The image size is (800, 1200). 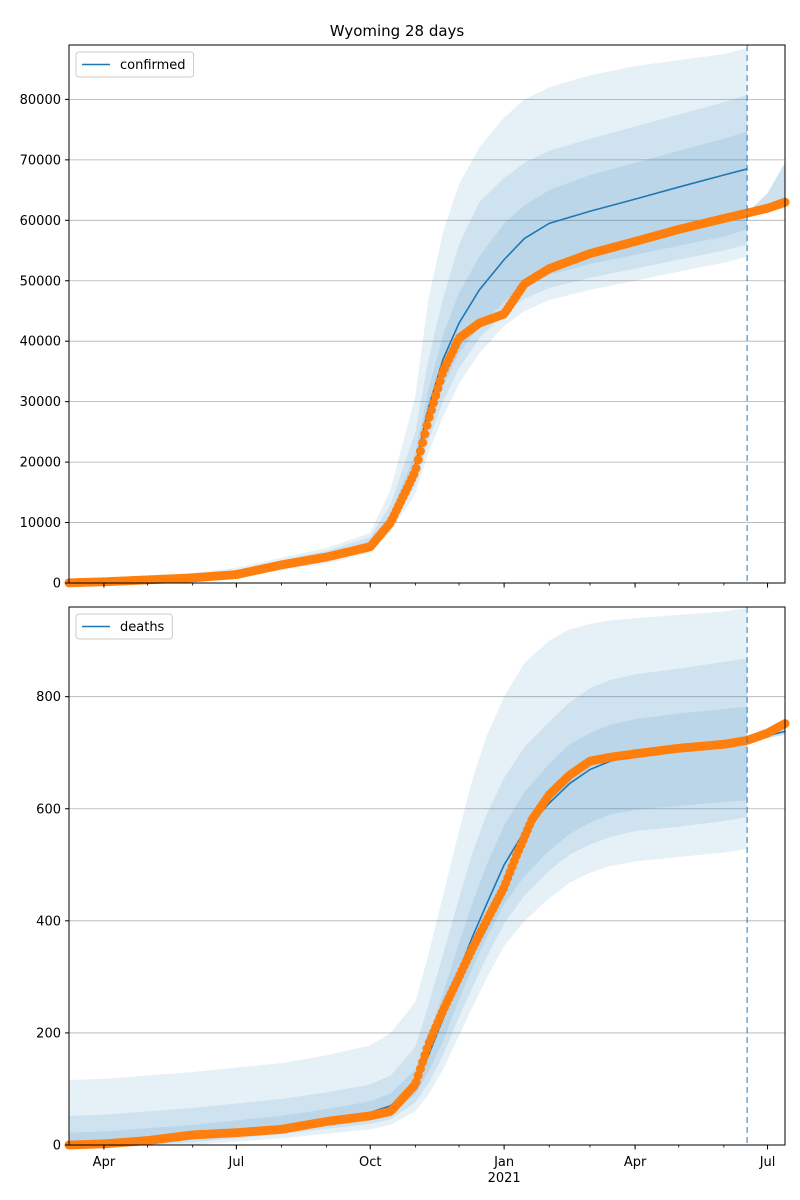 What do you see at coordinates (504, 1178) in the screenshot?
I see `x-tick-year-label: 2021` at bounding box center [504, 1178].